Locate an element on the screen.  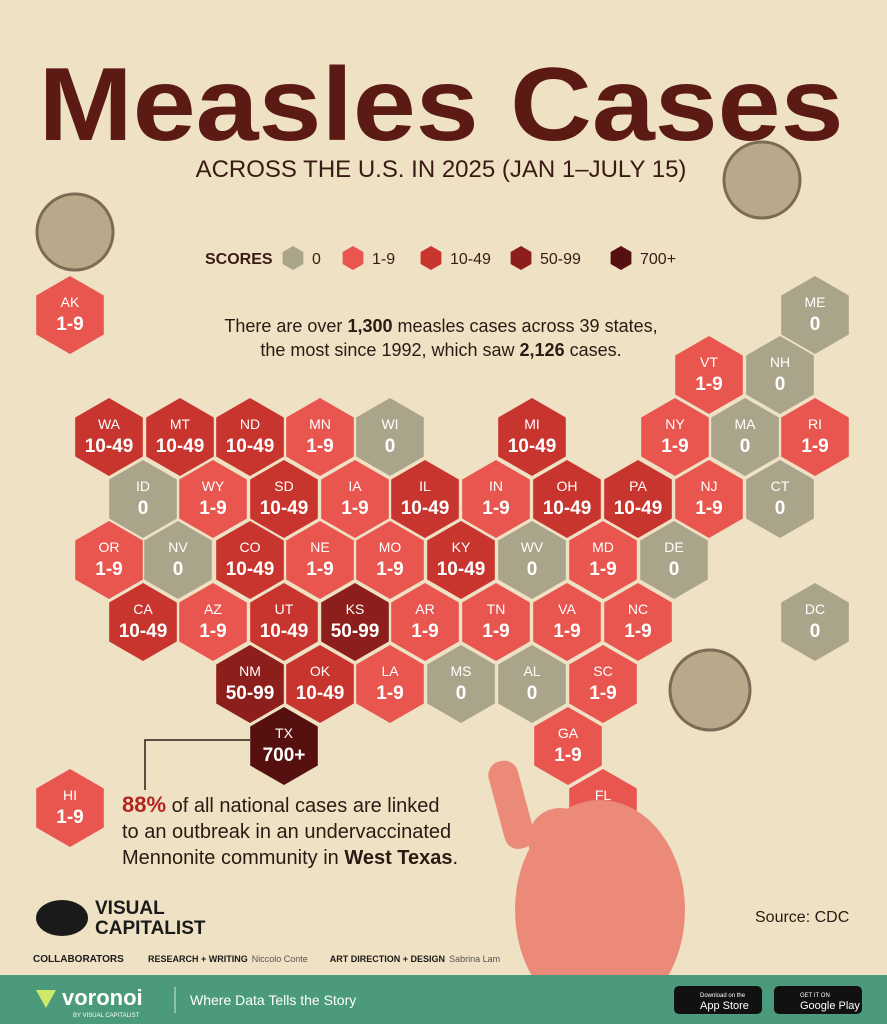
state-hex: OH 10-49 is located at coordinates (567, 499).